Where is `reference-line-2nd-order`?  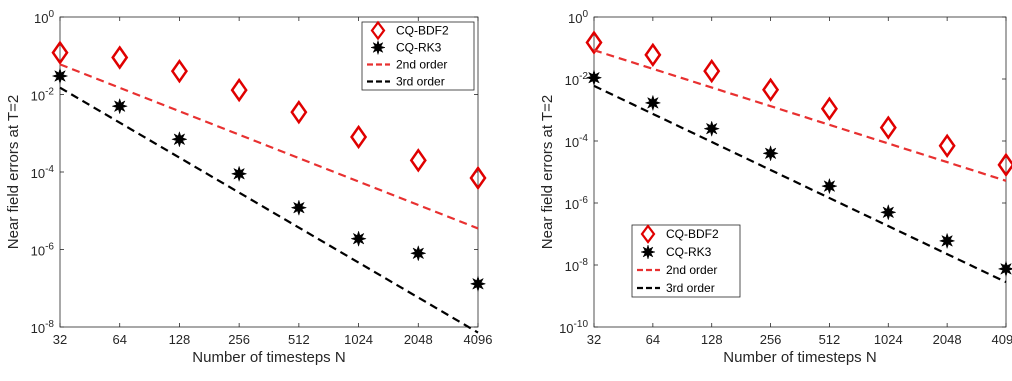
reference-line-2nd-order is located at coordinates (800, 115).